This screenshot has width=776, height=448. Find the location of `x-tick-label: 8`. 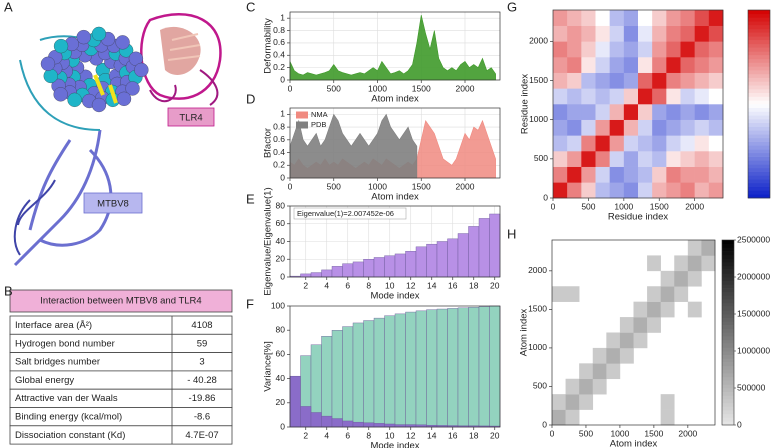

x-tick-label: 8 is located at coordinates (368, 435).